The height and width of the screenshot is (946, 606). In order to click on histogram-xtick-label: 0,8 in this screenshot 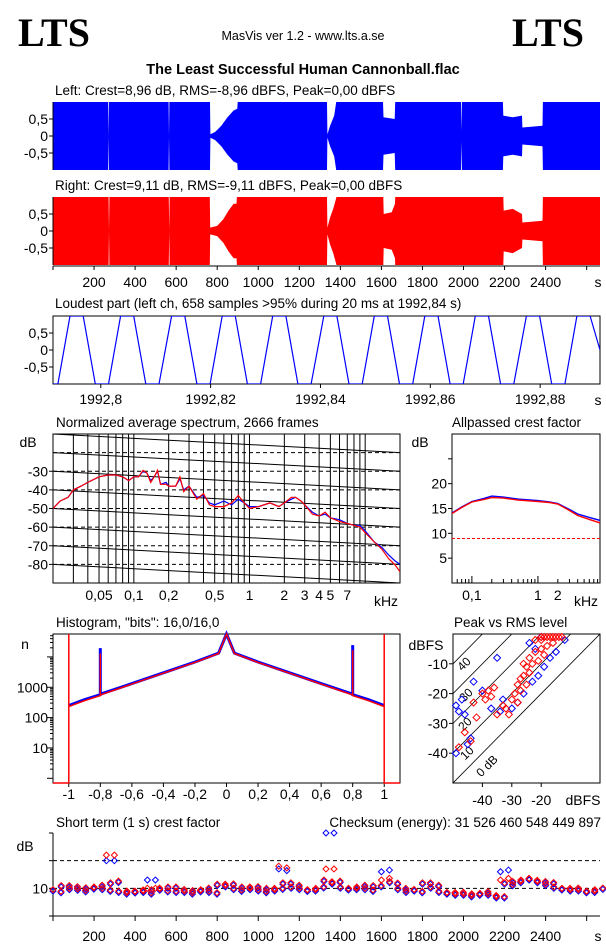, I will do `click(353, 794)`.